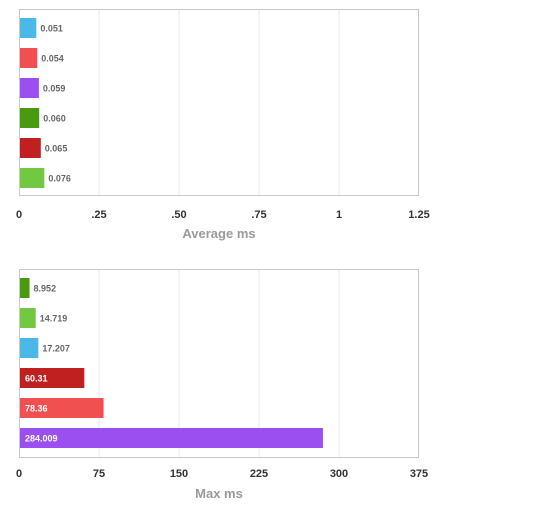 The height and width of the screenshot is (516, 560). I want to click on data-label: 60.31, so click(36, 379).